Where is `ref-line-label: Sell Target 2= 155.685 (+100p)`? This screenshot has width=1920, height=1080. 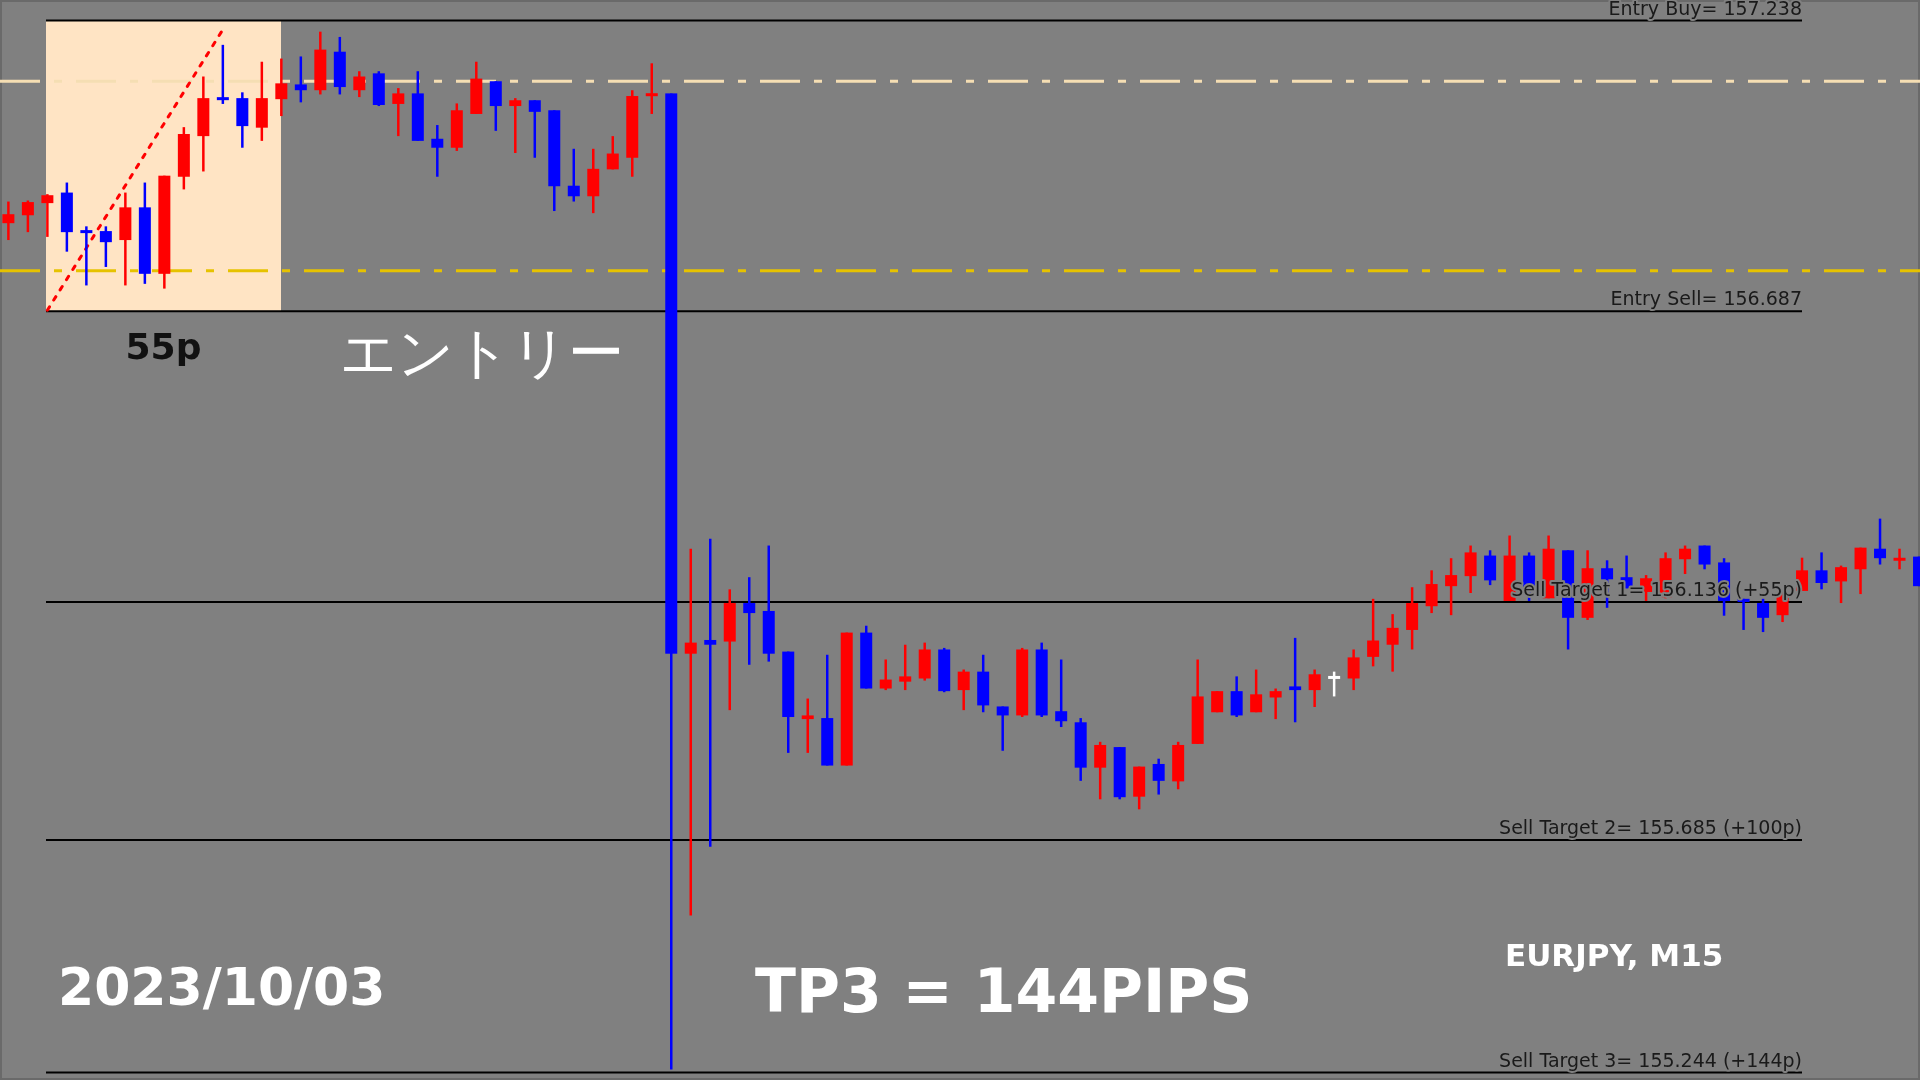
ref-line-label: Sell Target 2= 155.685 (+100p) is located at coordinates (1650, 826).